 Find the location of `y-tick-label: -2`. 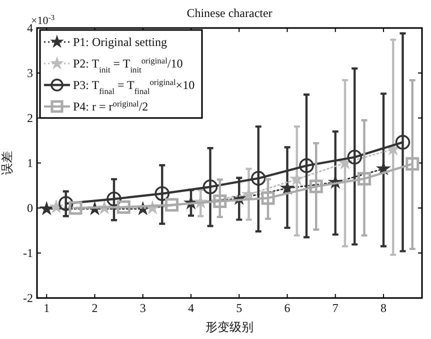

y-tick-label: -2 is located at coordinates (28, 298).